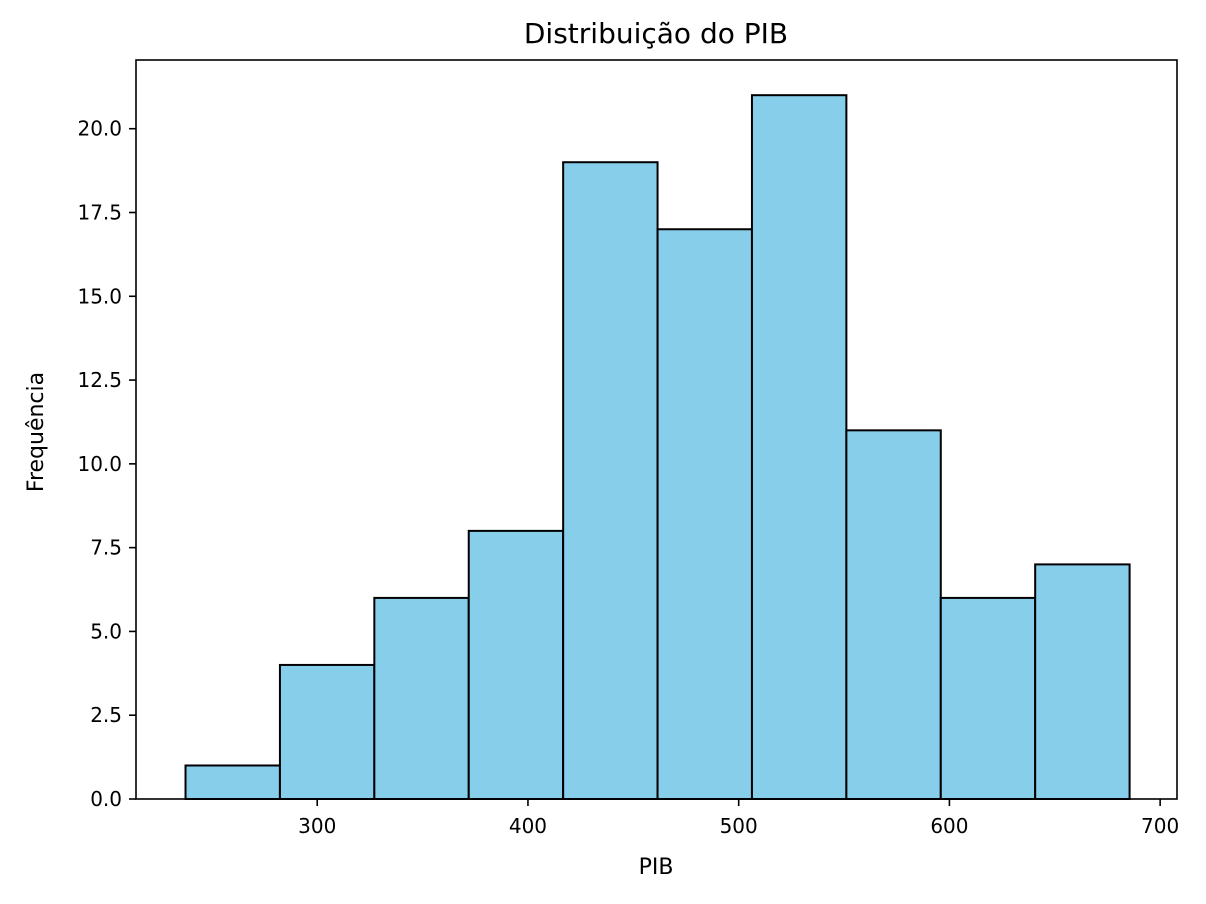 This screenshot has width=1206, height=904. I want to click on y-tick-label: 15.0, so click(99, 296).